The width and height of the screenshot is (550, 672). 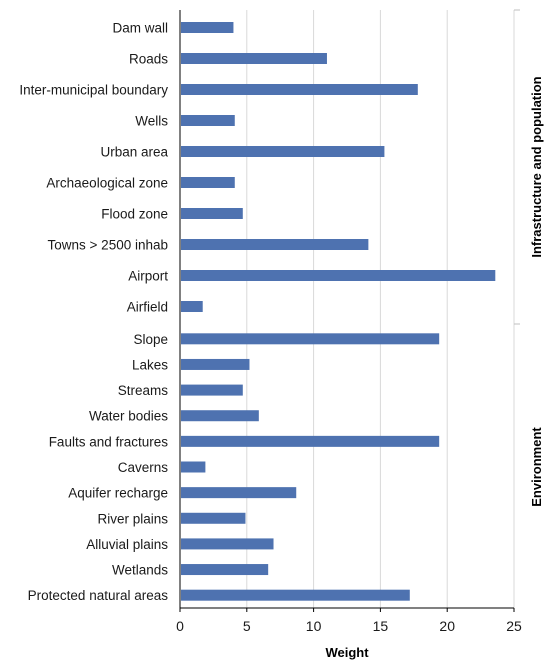 What do you see at coordinates (132, 518) in the screenshot?
I see `category-label: River plains` at bounding box center [132, 518].